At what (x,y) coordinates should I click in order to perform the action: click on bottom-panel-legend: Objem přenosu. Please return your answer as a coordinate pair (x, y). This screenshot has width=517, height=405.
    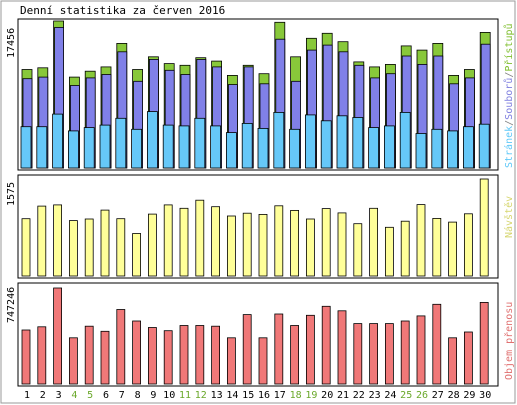
    Looking at the image, I should click on (509, 341).